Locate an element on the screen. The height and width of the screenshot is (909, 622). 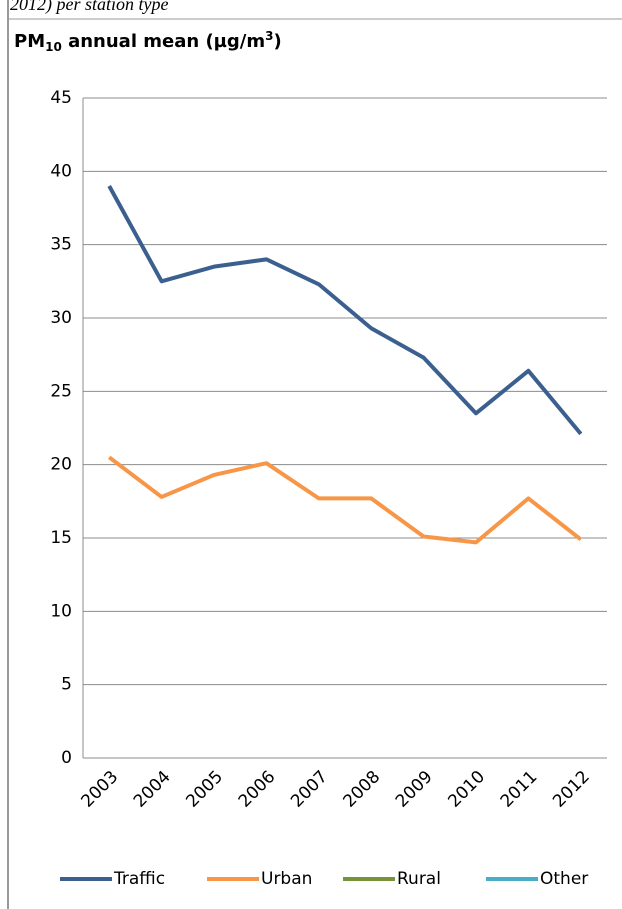
series-line is located at coordinates (345, 500).